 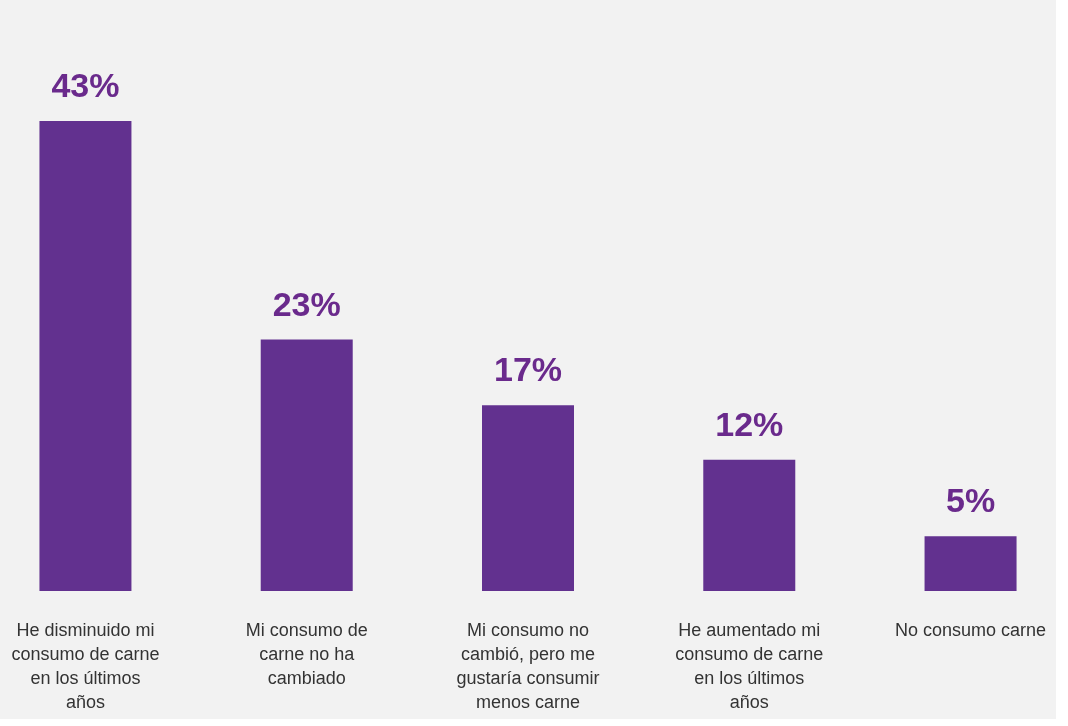 I want to click on x-tick-label: Mi consumo no cambió, pero me gustaría consumir menos carne, so click(x=528, y=665).